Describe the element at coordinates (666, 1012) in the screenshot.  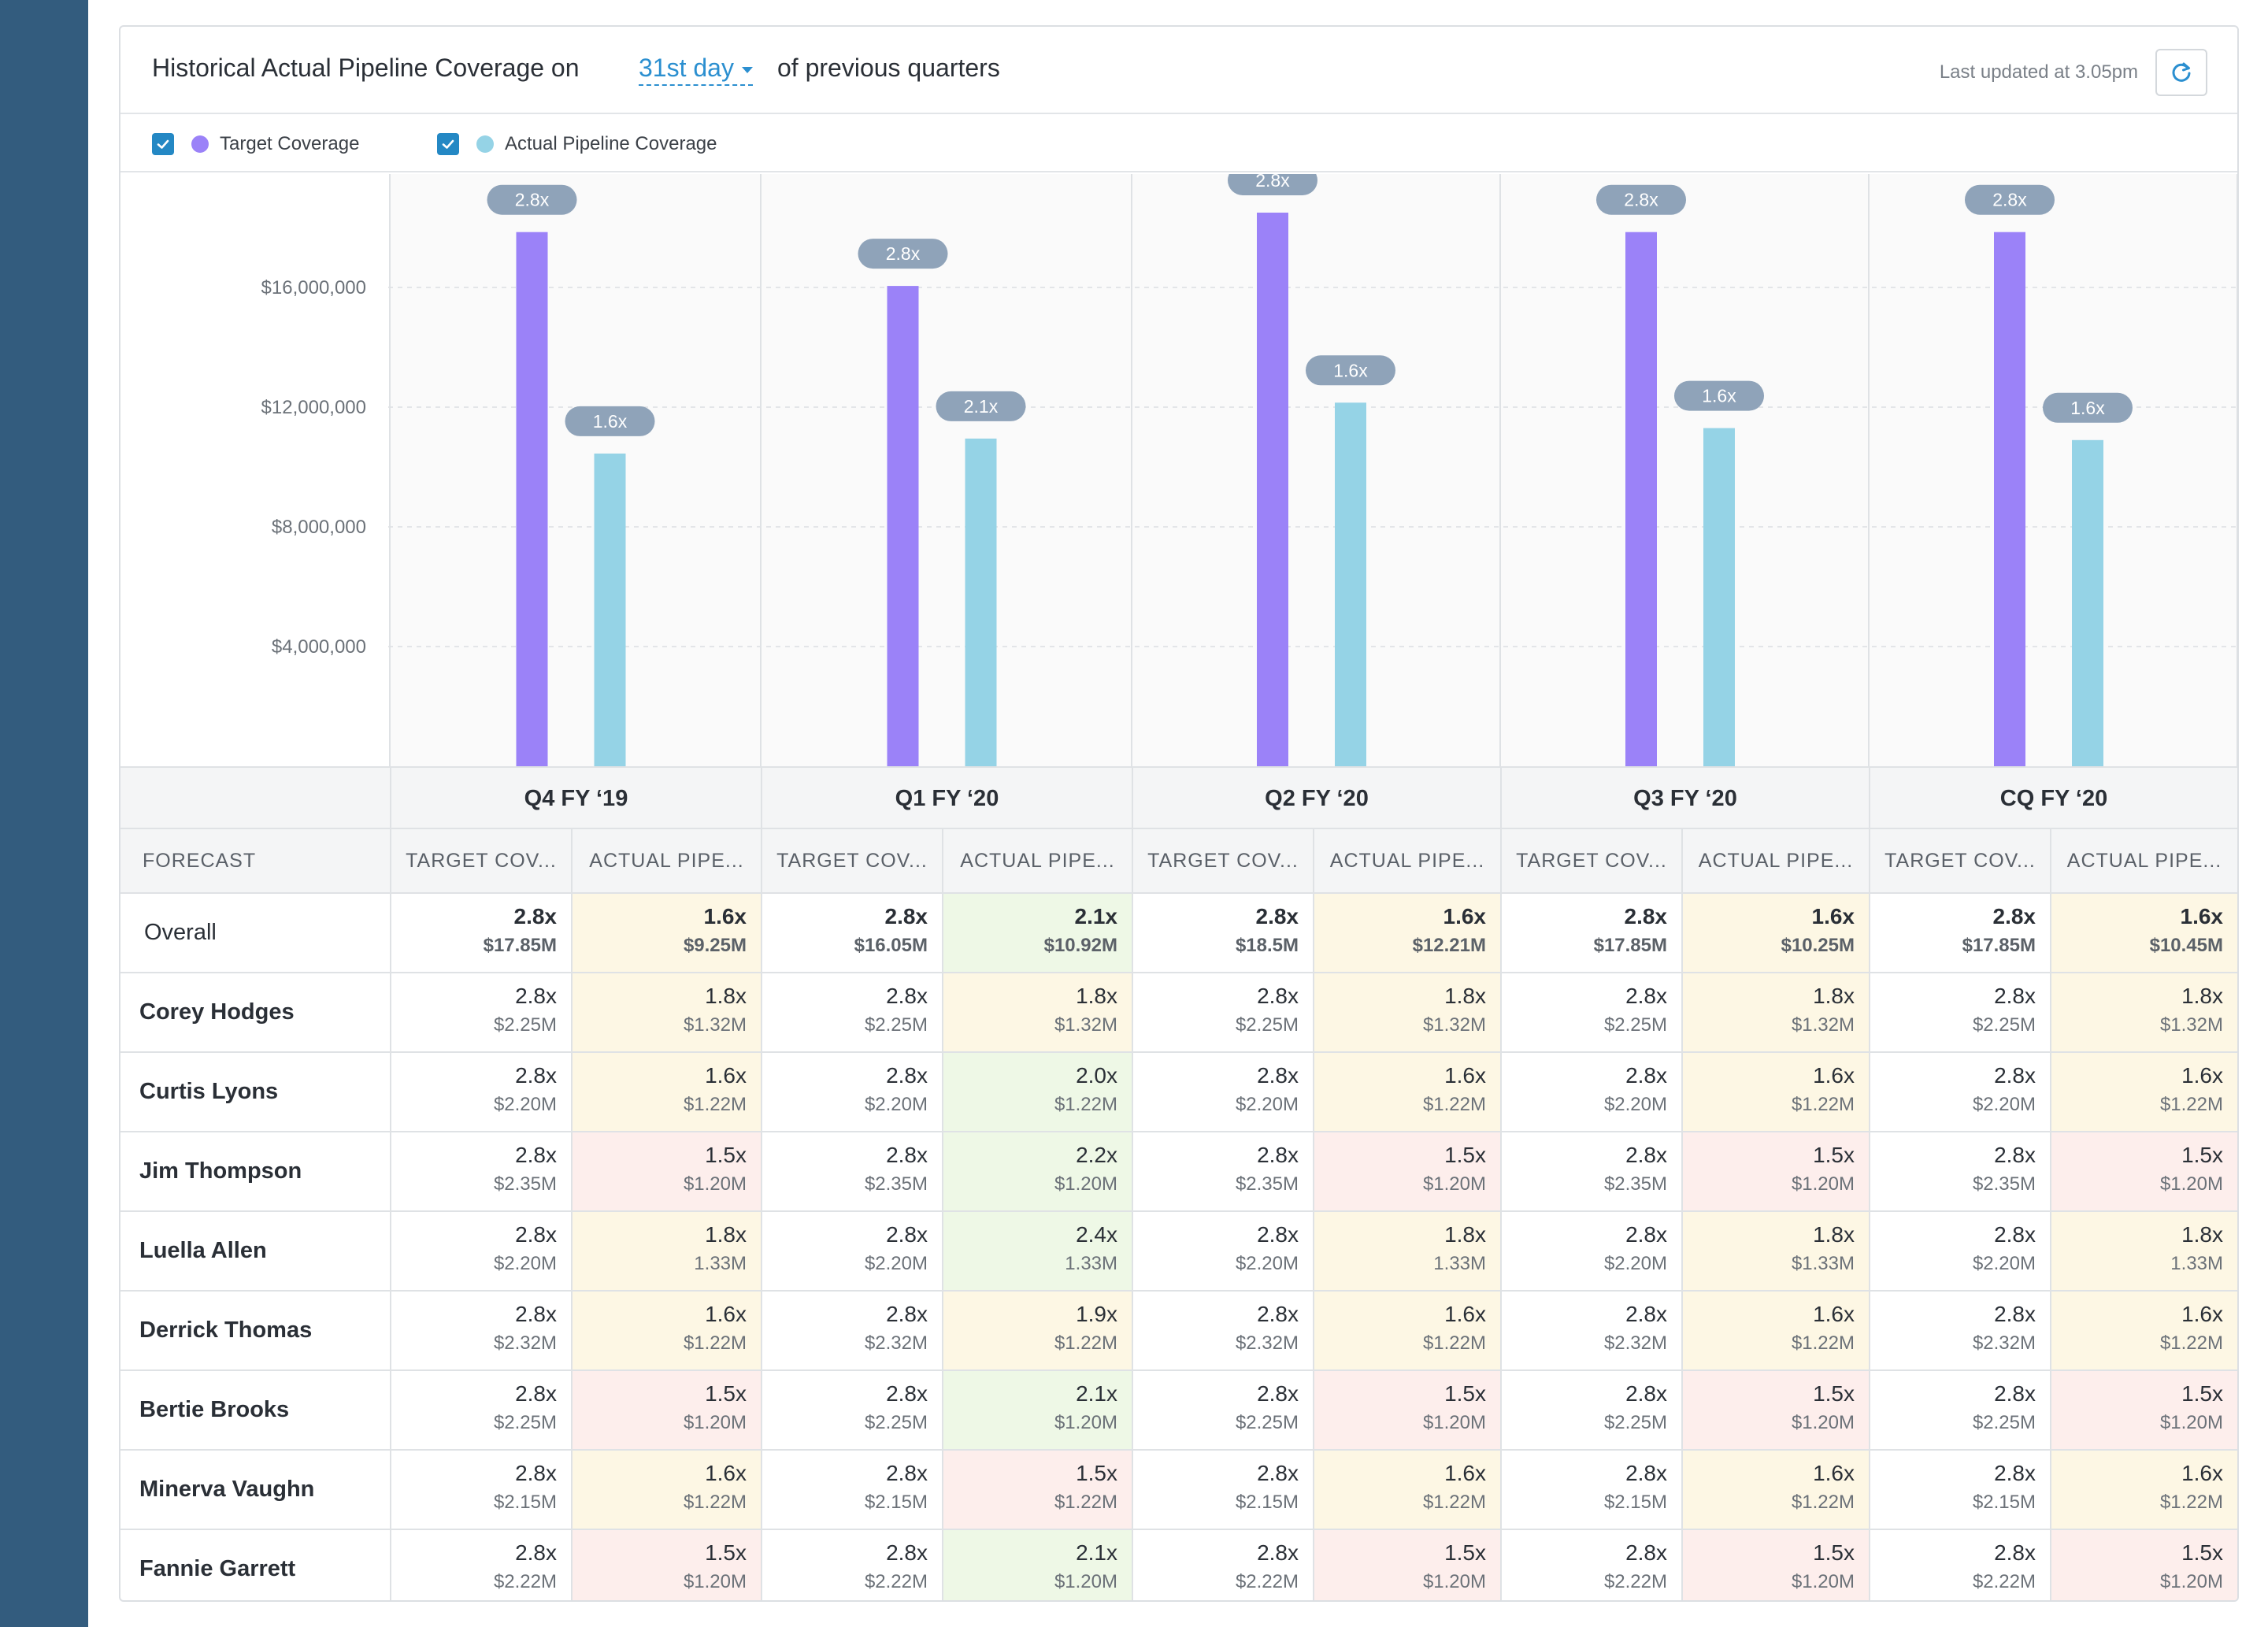
I see `actual-coverage-cell: 1.8x $1.32M` at that location.